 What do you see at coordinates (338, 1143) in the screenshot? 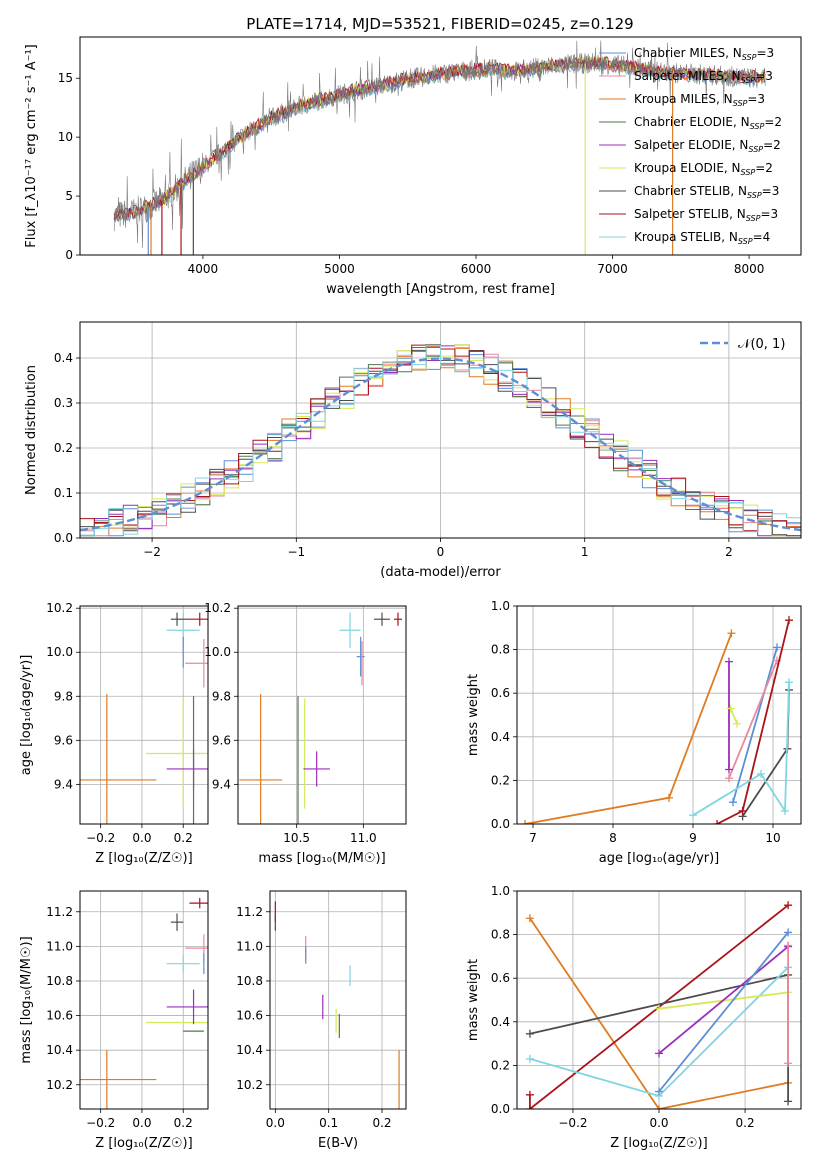
I see `x-axis-label: E(B-V)` at bounding box center [338, 1143].